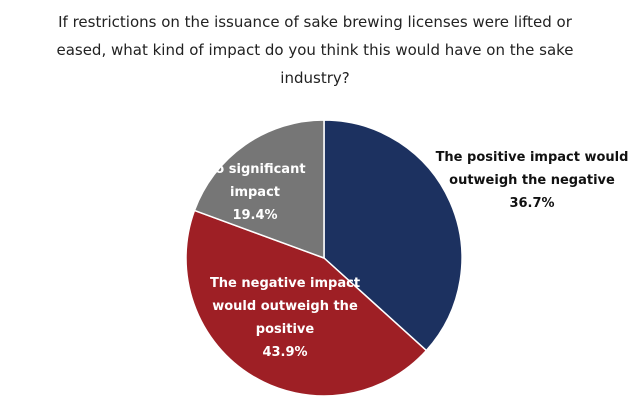 Image resolution: width=630 pixels, height=416 pixels. I want to click on value-label: 19.4%, so click(255, 215).